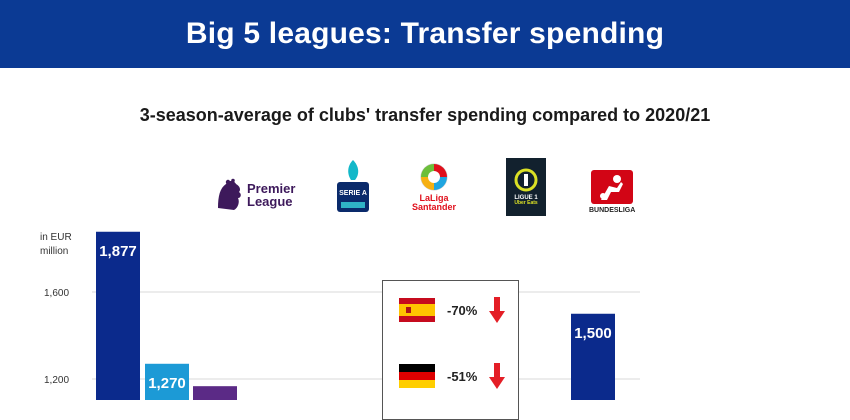  Describe the element at coordinates (612, 187) in the screenshot. I see `bundesliga-icon` at that location.